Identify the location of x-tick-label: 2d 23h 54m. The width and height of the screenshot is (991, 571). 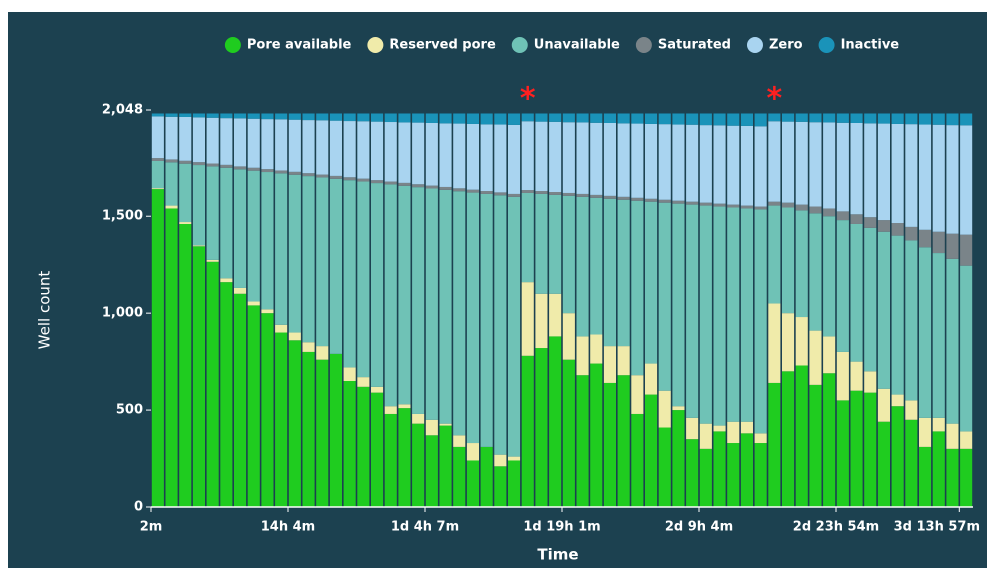
(836, 527).